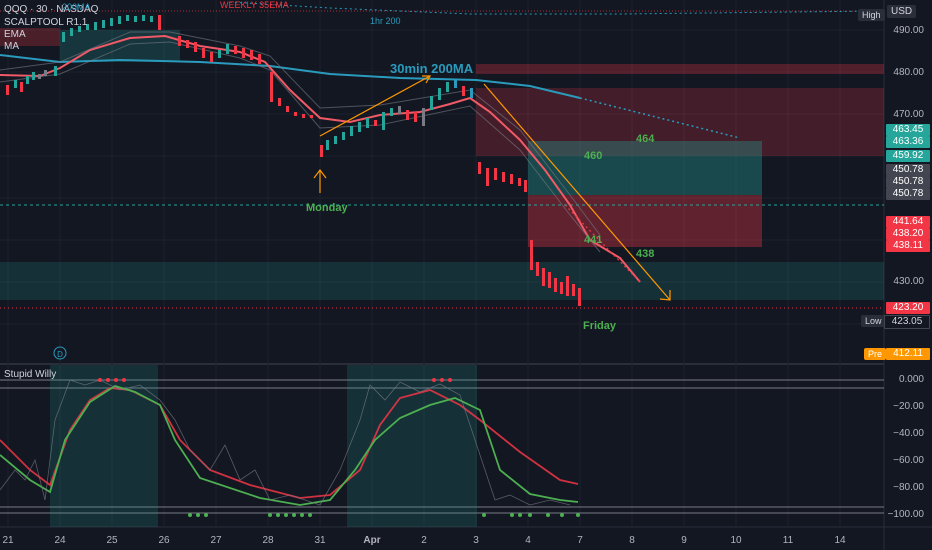 The width and height of the screenshot is (932, 550). What do you see at coordinates (424, 540) in the screenshot?
I see `time-label: 2` at bounding box center [424, 540].